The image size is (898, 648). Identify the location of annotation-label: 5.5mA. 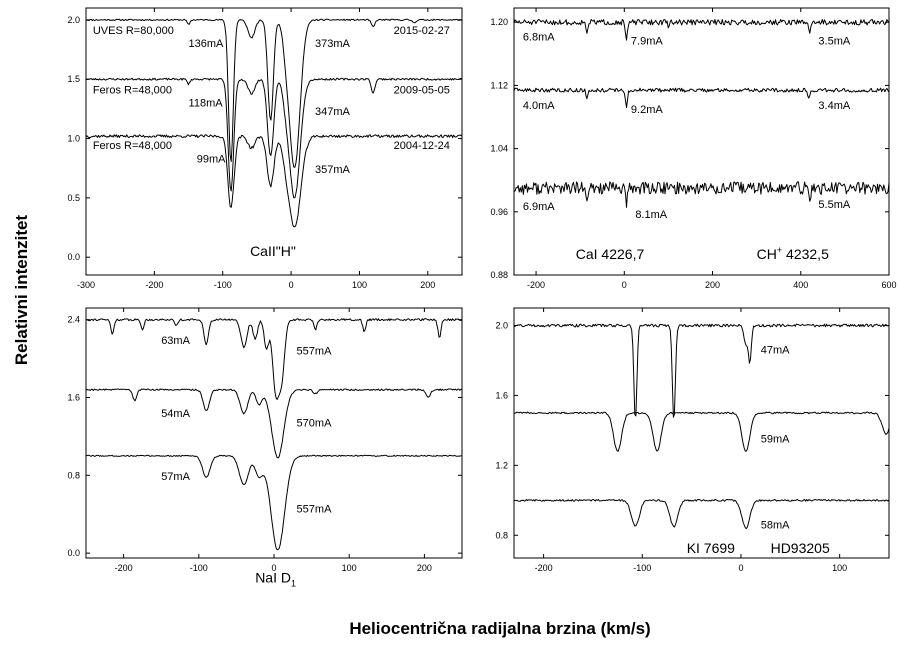
(834, 205).